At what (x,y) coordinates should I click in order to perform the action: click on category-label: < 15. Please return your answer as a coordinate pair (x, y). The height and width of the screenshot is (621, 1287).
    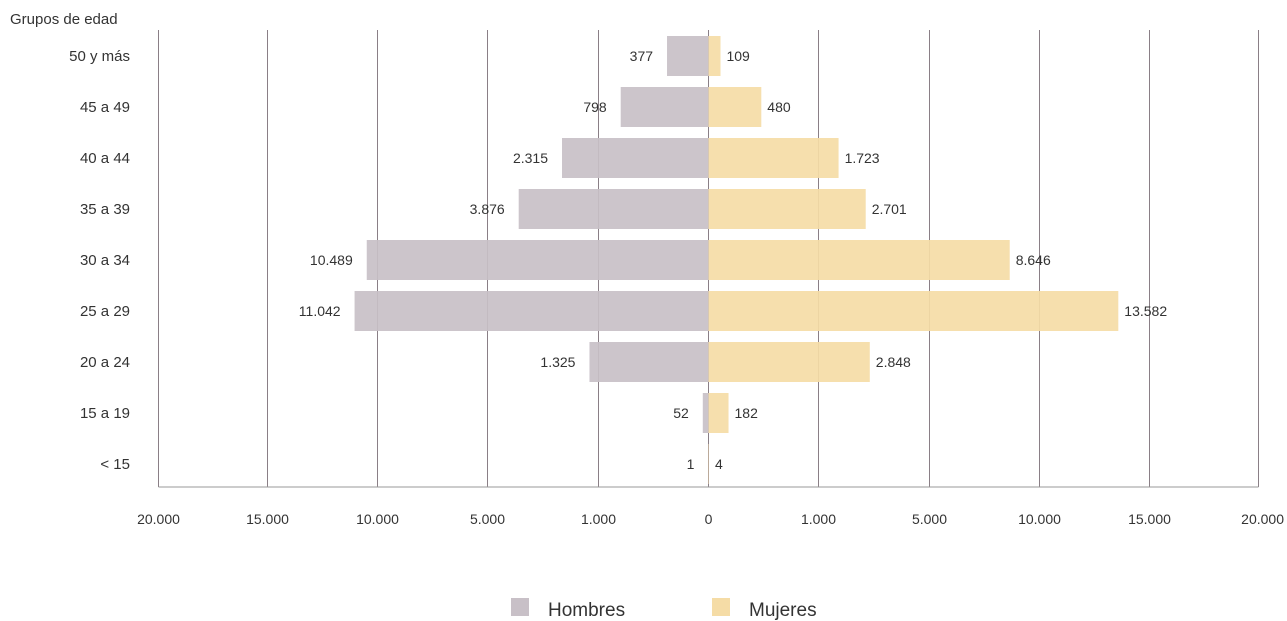
    Looking at the image, I should click on (115, 464).